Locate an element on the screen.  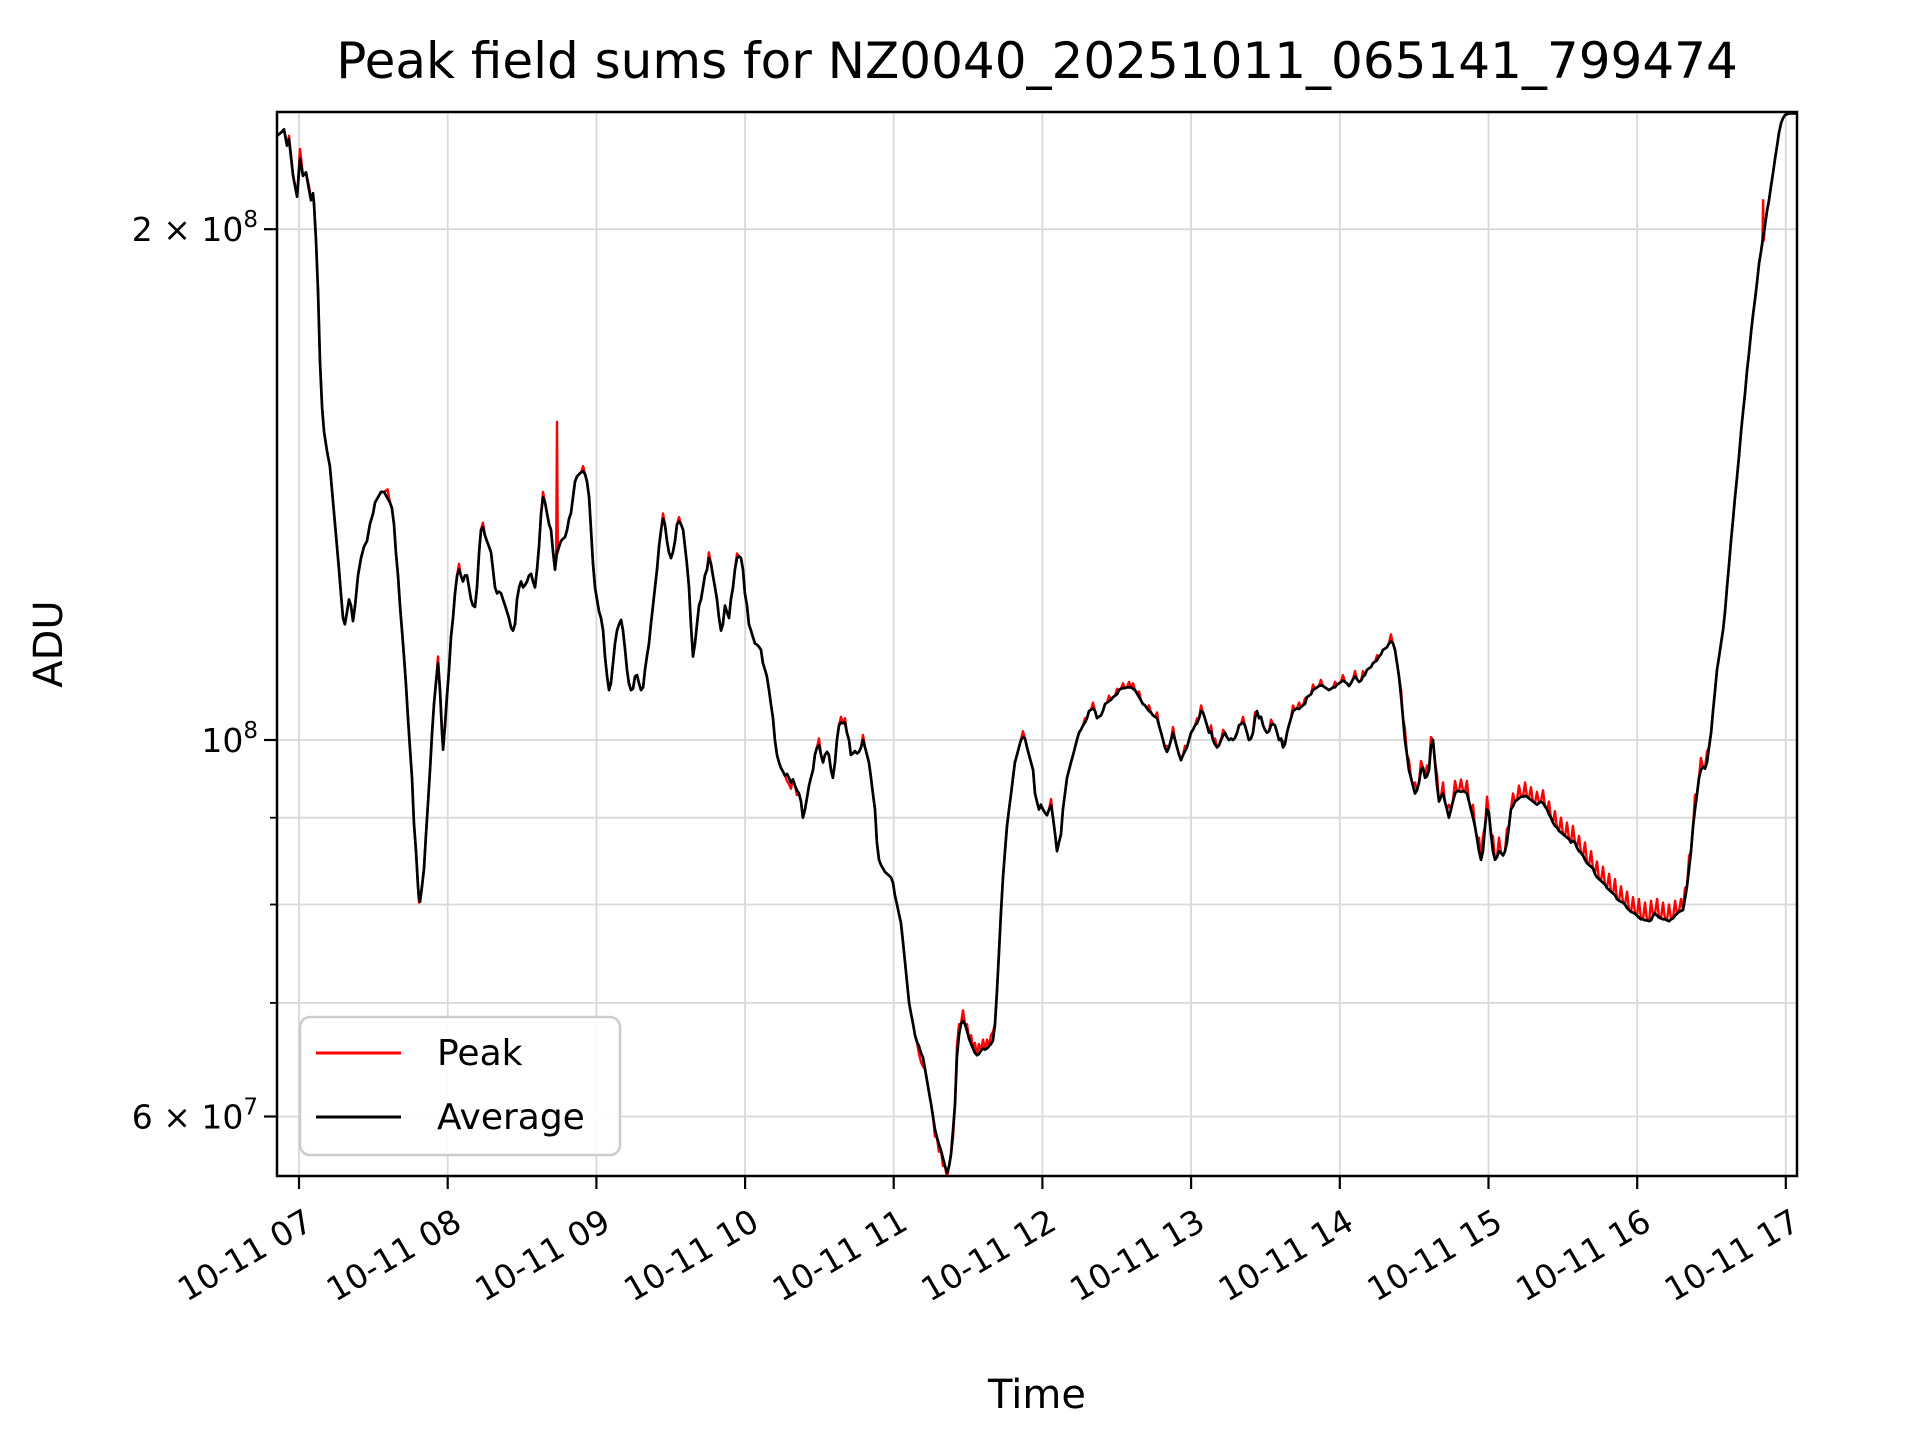
x-tick-label: 10-11 10 is located at coordinates (691, 1255).